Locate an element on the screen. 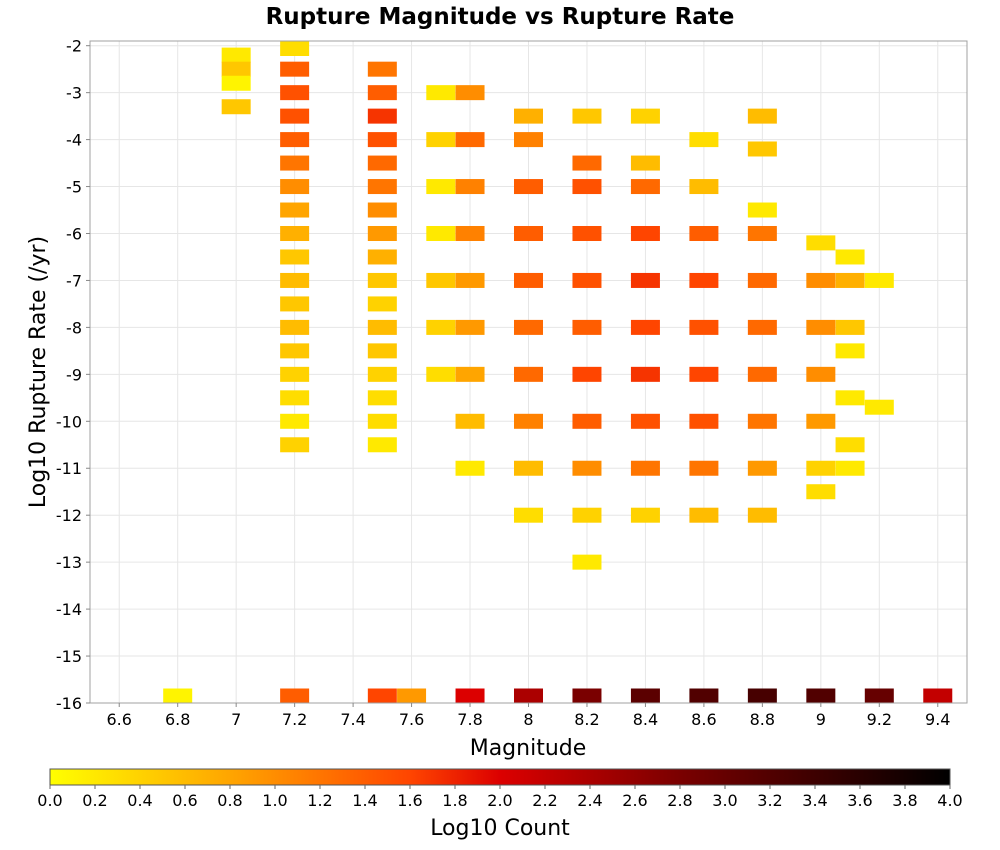 The height and width of the screenshot is (850, 1000). y-tick-label: -3 is located at coordinates (74, 93).